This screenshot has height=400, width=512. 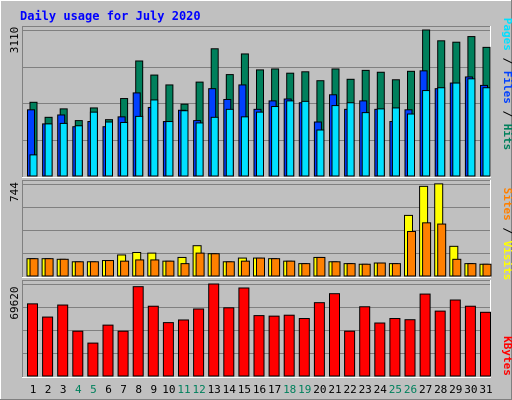 What do you see at coordinates (470, 389) in the screenshot?
I see `x-tick-label: 30` at bounding box center [470, 389].